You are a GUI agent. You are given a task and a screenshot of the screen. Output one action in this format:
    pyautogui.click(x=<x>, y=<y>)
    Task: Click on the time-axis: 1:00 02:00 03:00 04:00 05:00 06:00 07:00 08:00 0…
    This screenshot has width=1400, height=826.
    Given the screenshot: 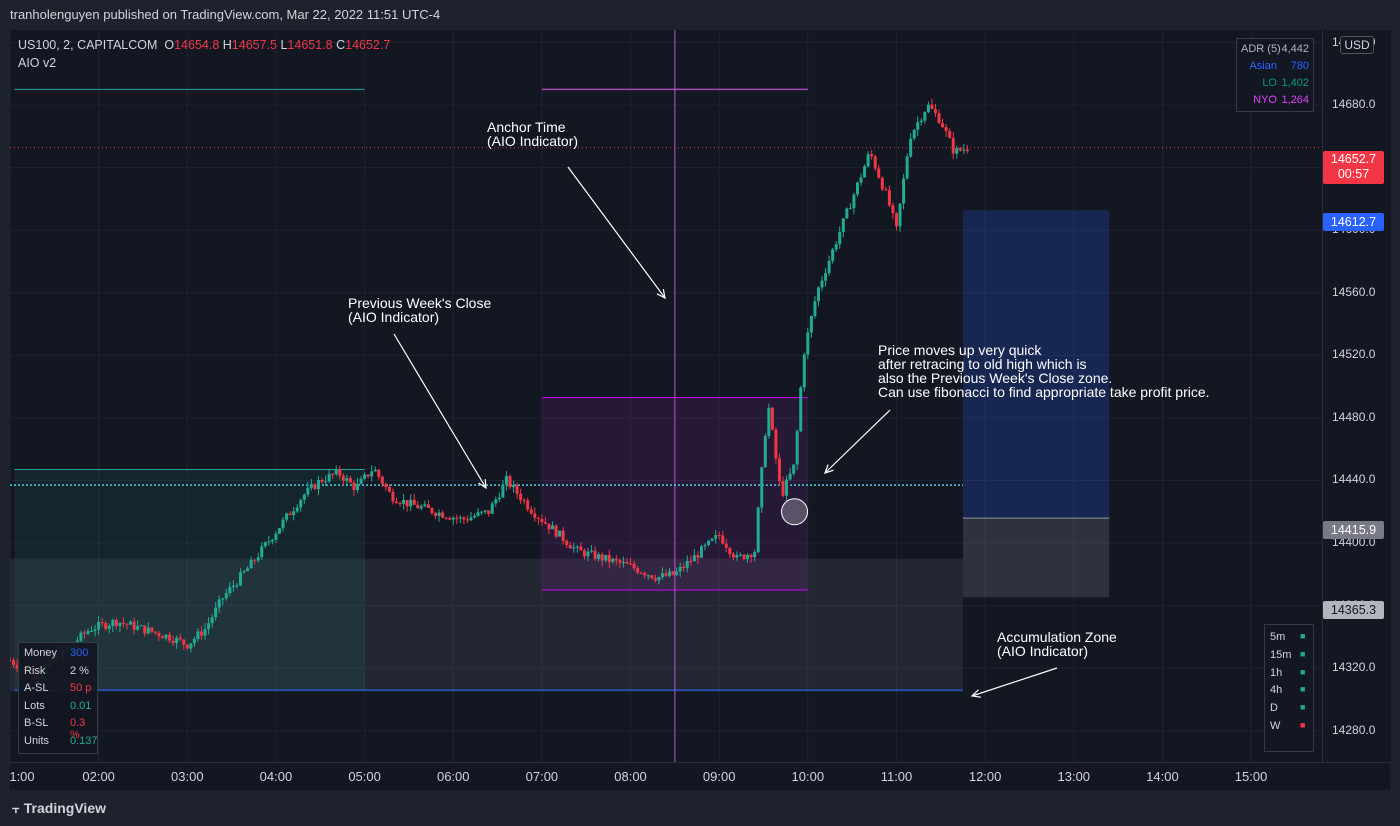 What is the action you would take?
    pyautogui.click(x=699, y=776)
    